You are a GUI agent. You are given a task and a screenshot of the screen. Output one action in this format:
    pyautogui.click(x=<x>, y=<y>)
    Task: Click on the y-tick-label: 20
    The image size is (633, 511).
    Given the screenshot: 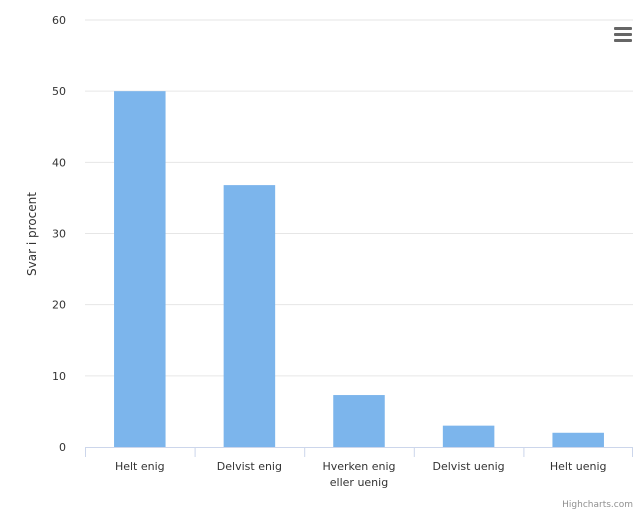 What is the action you would take?
    pyautogui.click(x=59, y=305)
    